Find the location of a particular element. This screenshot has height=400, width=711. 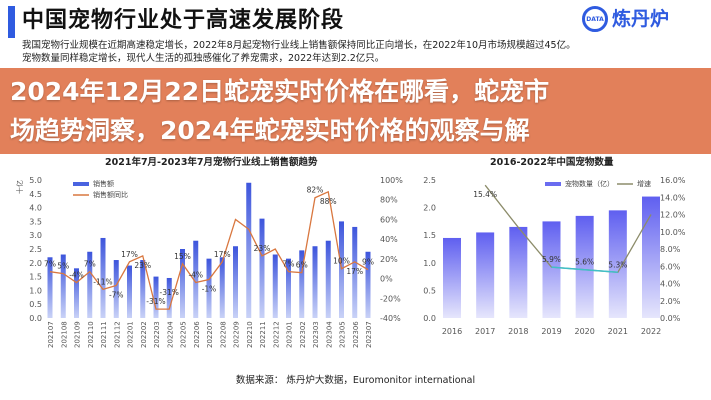

y2-tick-label: 0.0% is located at coordinates (670, 318).